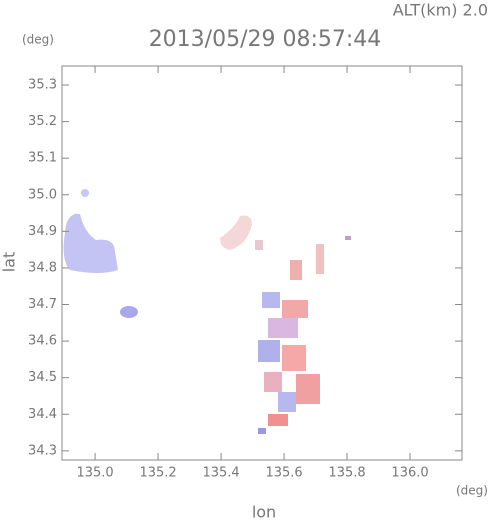 The image size is (491, 521). I want to click on y-tick-label: 34.3, so click(42, 450).